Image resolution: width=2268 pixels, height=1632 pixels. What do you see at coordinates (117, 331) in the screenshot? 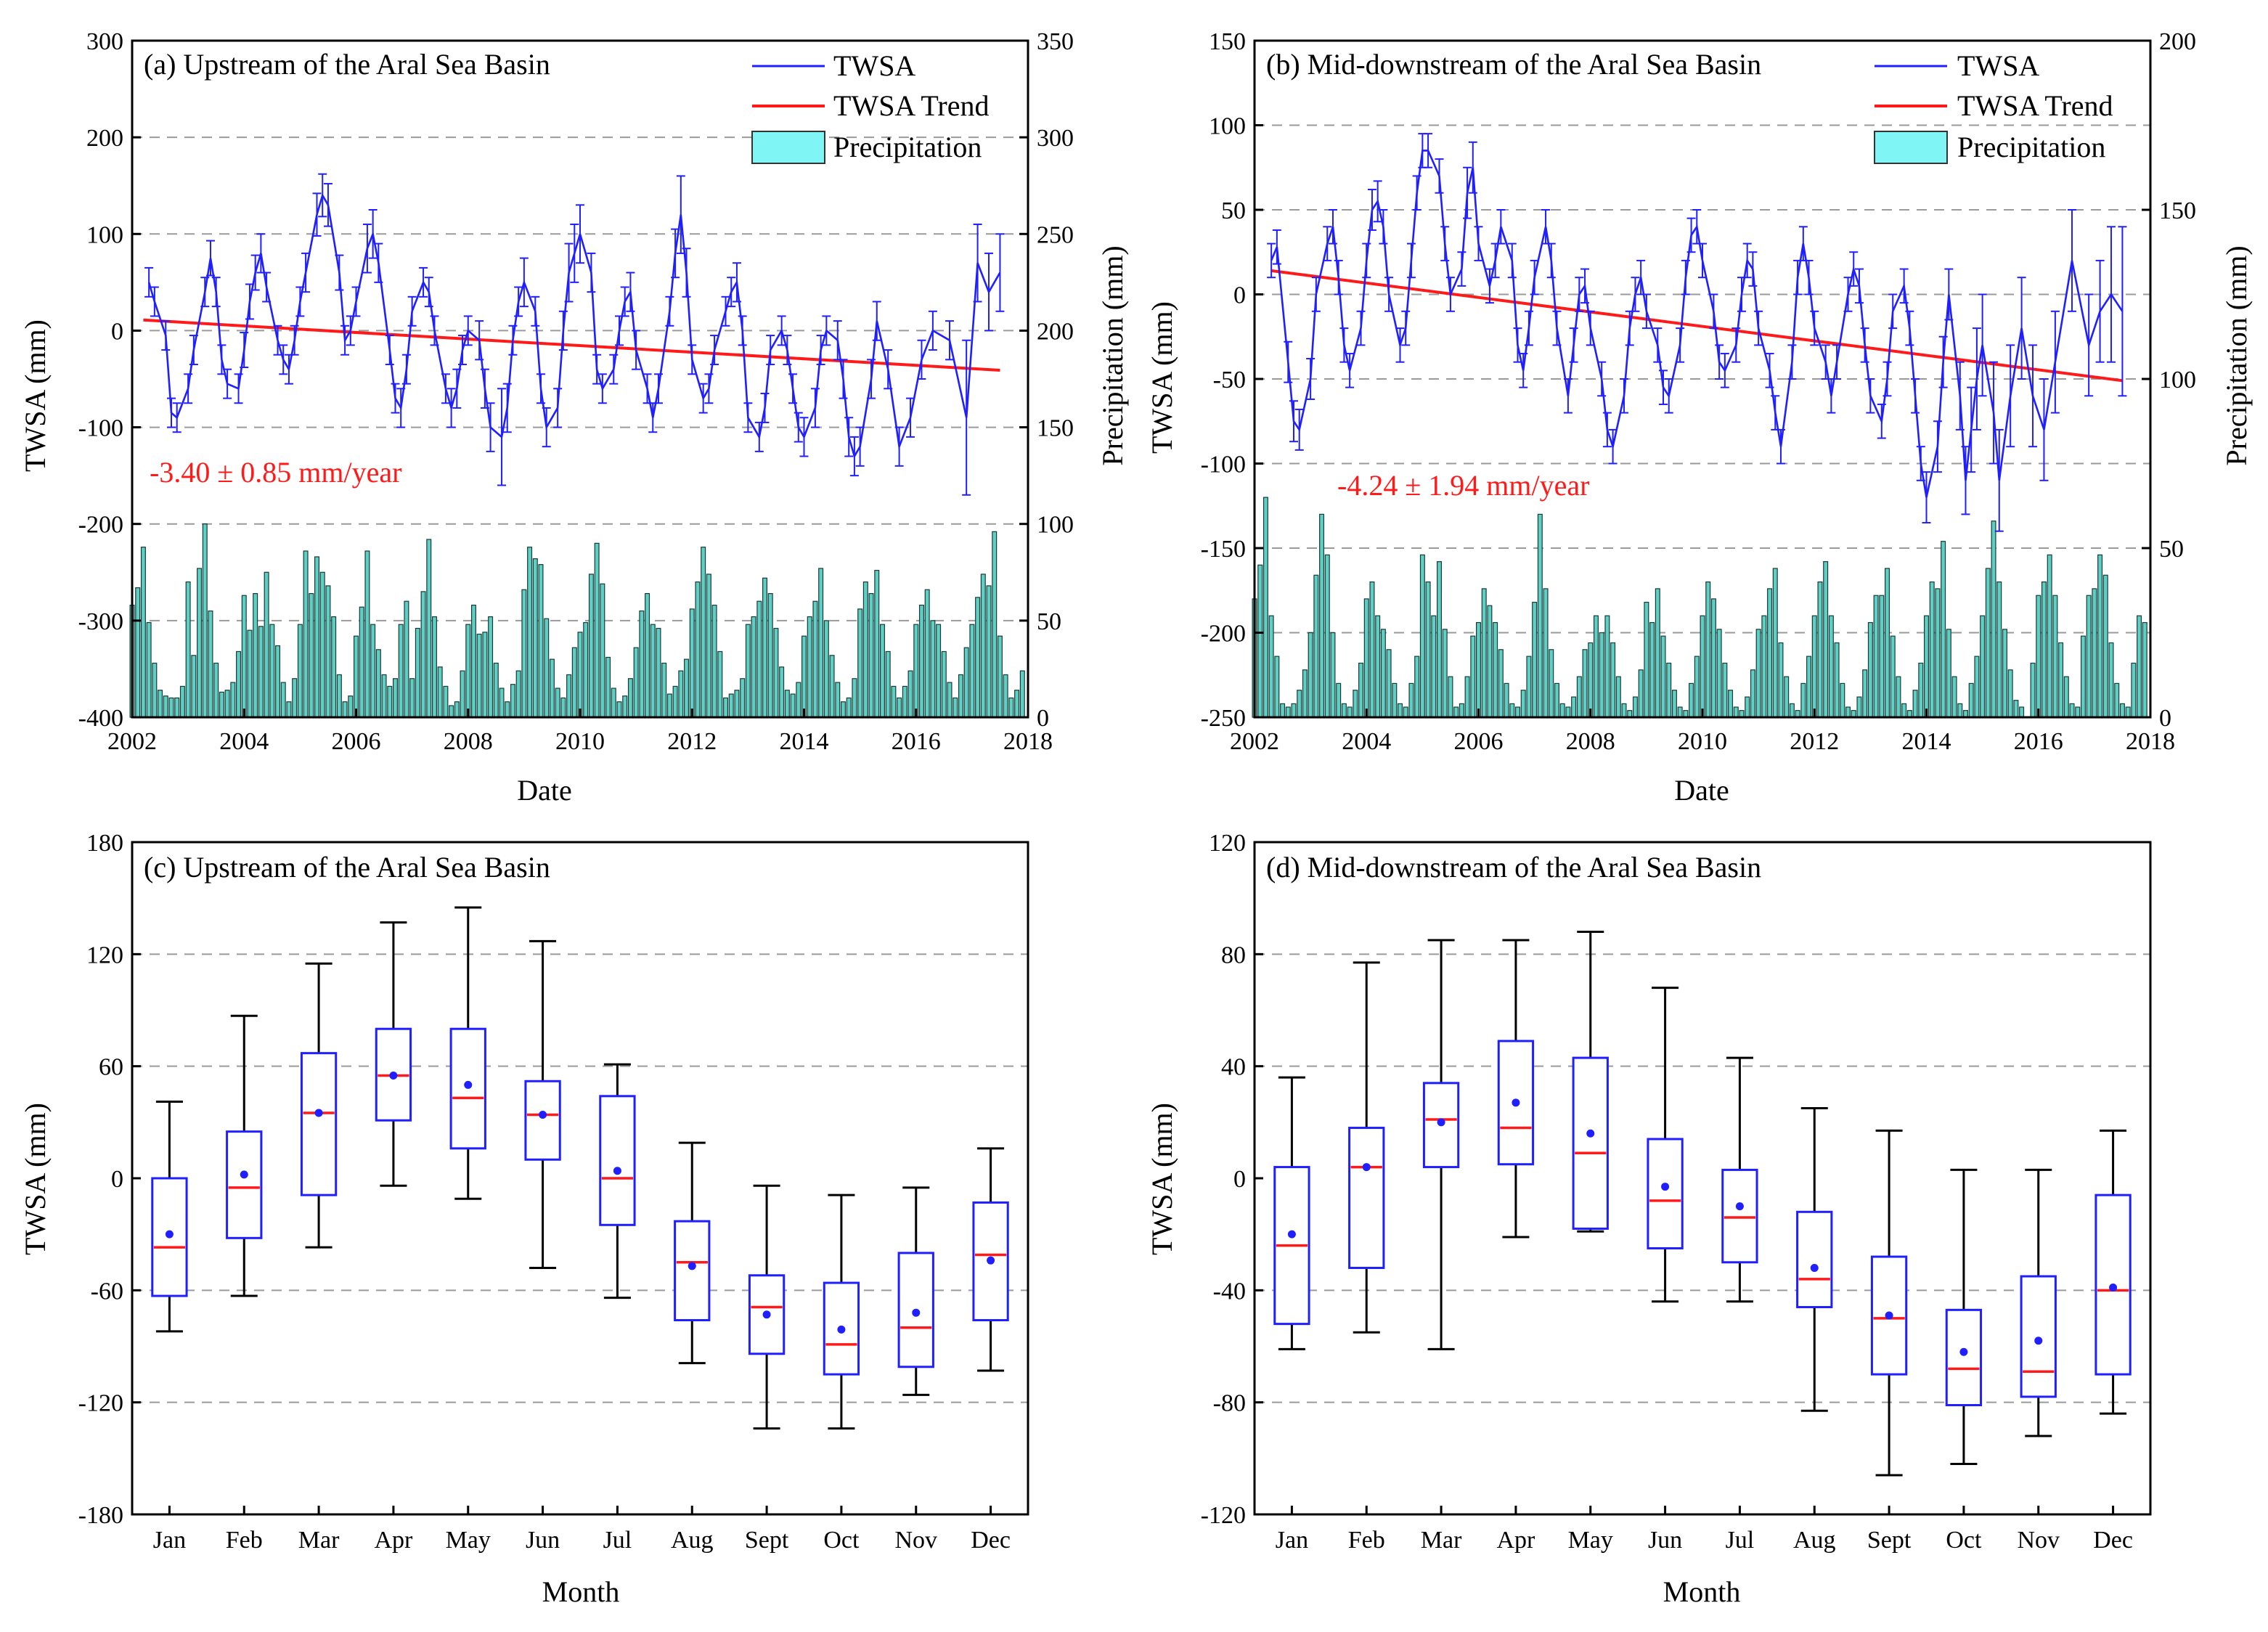
I see `y-tick-label: 0` at bounding box center [117, 331].